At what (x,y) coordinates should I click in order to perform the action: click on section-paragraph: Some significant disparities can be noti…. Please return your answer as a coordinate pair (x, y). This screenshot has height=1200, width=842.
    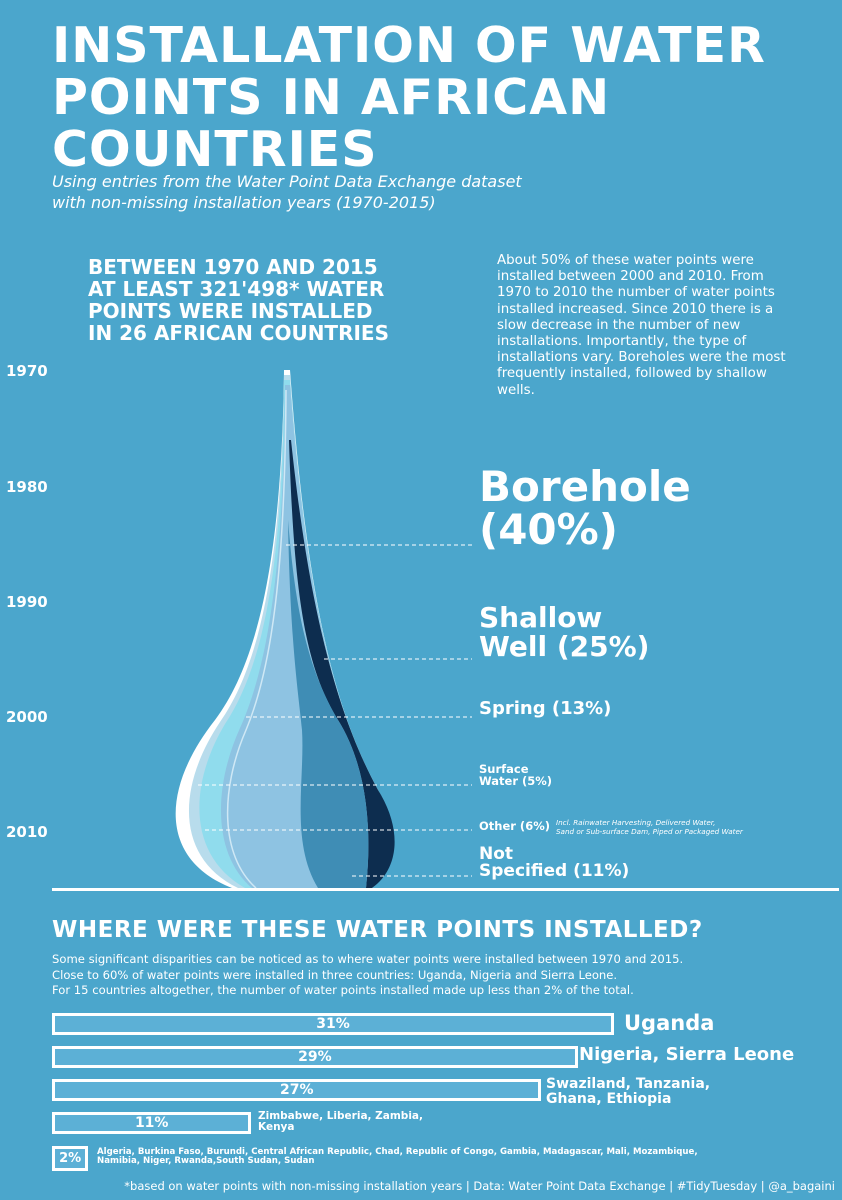
    Looking at the image, I should click on (432, 975).